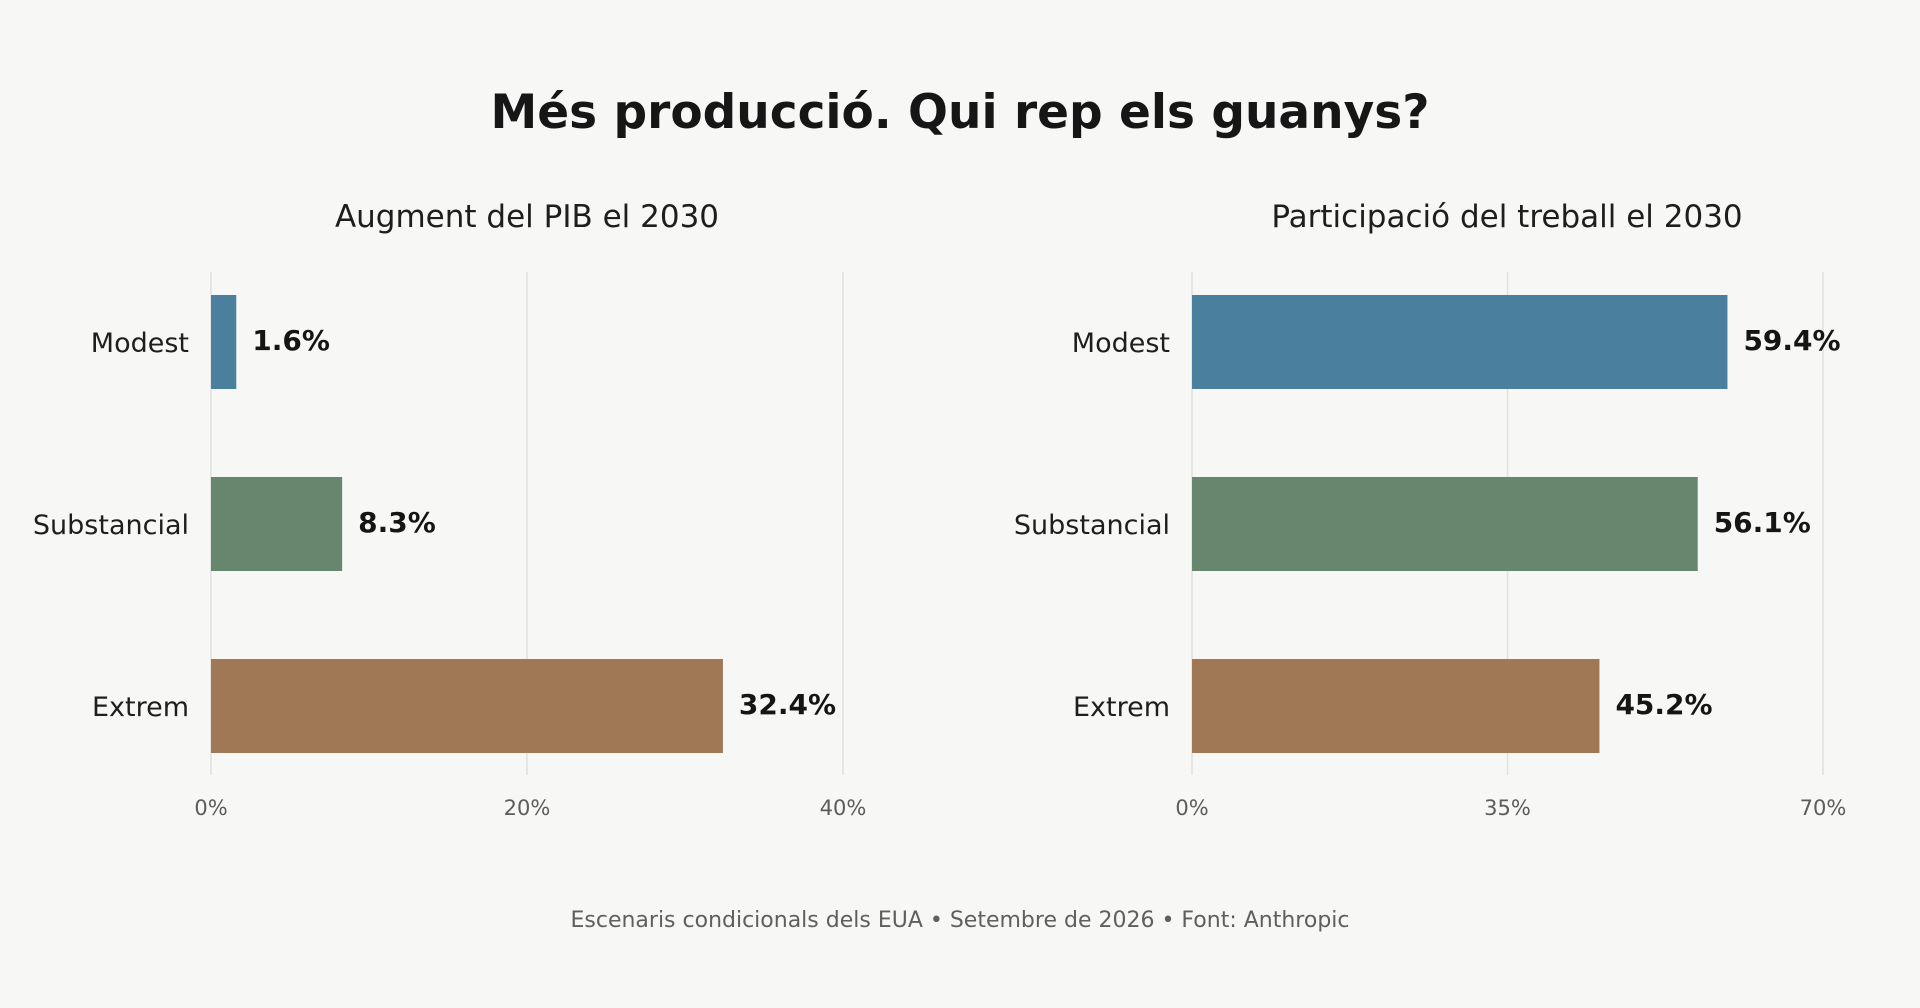 Image resolution: width=1920 pixels, height=1008 pixels. What do you see at coordinates (1762, 522) in the screenshot?
I see `value-label: 56.1%` at bounding box center [1762, 522].